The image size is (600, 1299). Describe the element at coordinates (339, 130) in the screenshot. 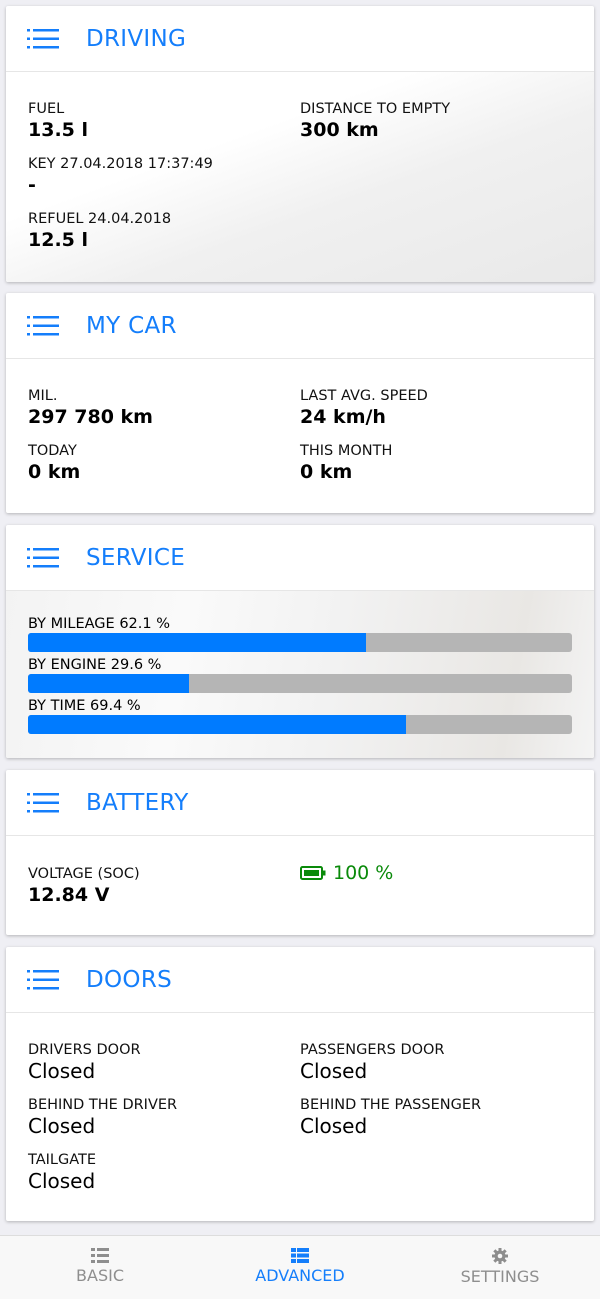

I see `distance-to-empty-value: 300 km` at that location.